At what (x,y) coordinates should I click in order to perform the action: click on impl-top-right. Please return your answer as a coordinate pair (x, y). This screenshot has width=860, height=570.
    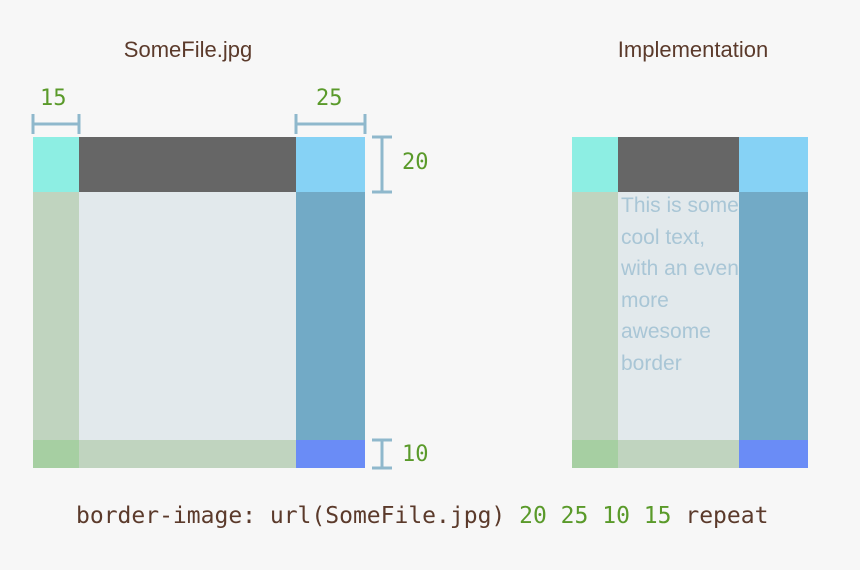
    Looking at the image, I should click on (773, 164).